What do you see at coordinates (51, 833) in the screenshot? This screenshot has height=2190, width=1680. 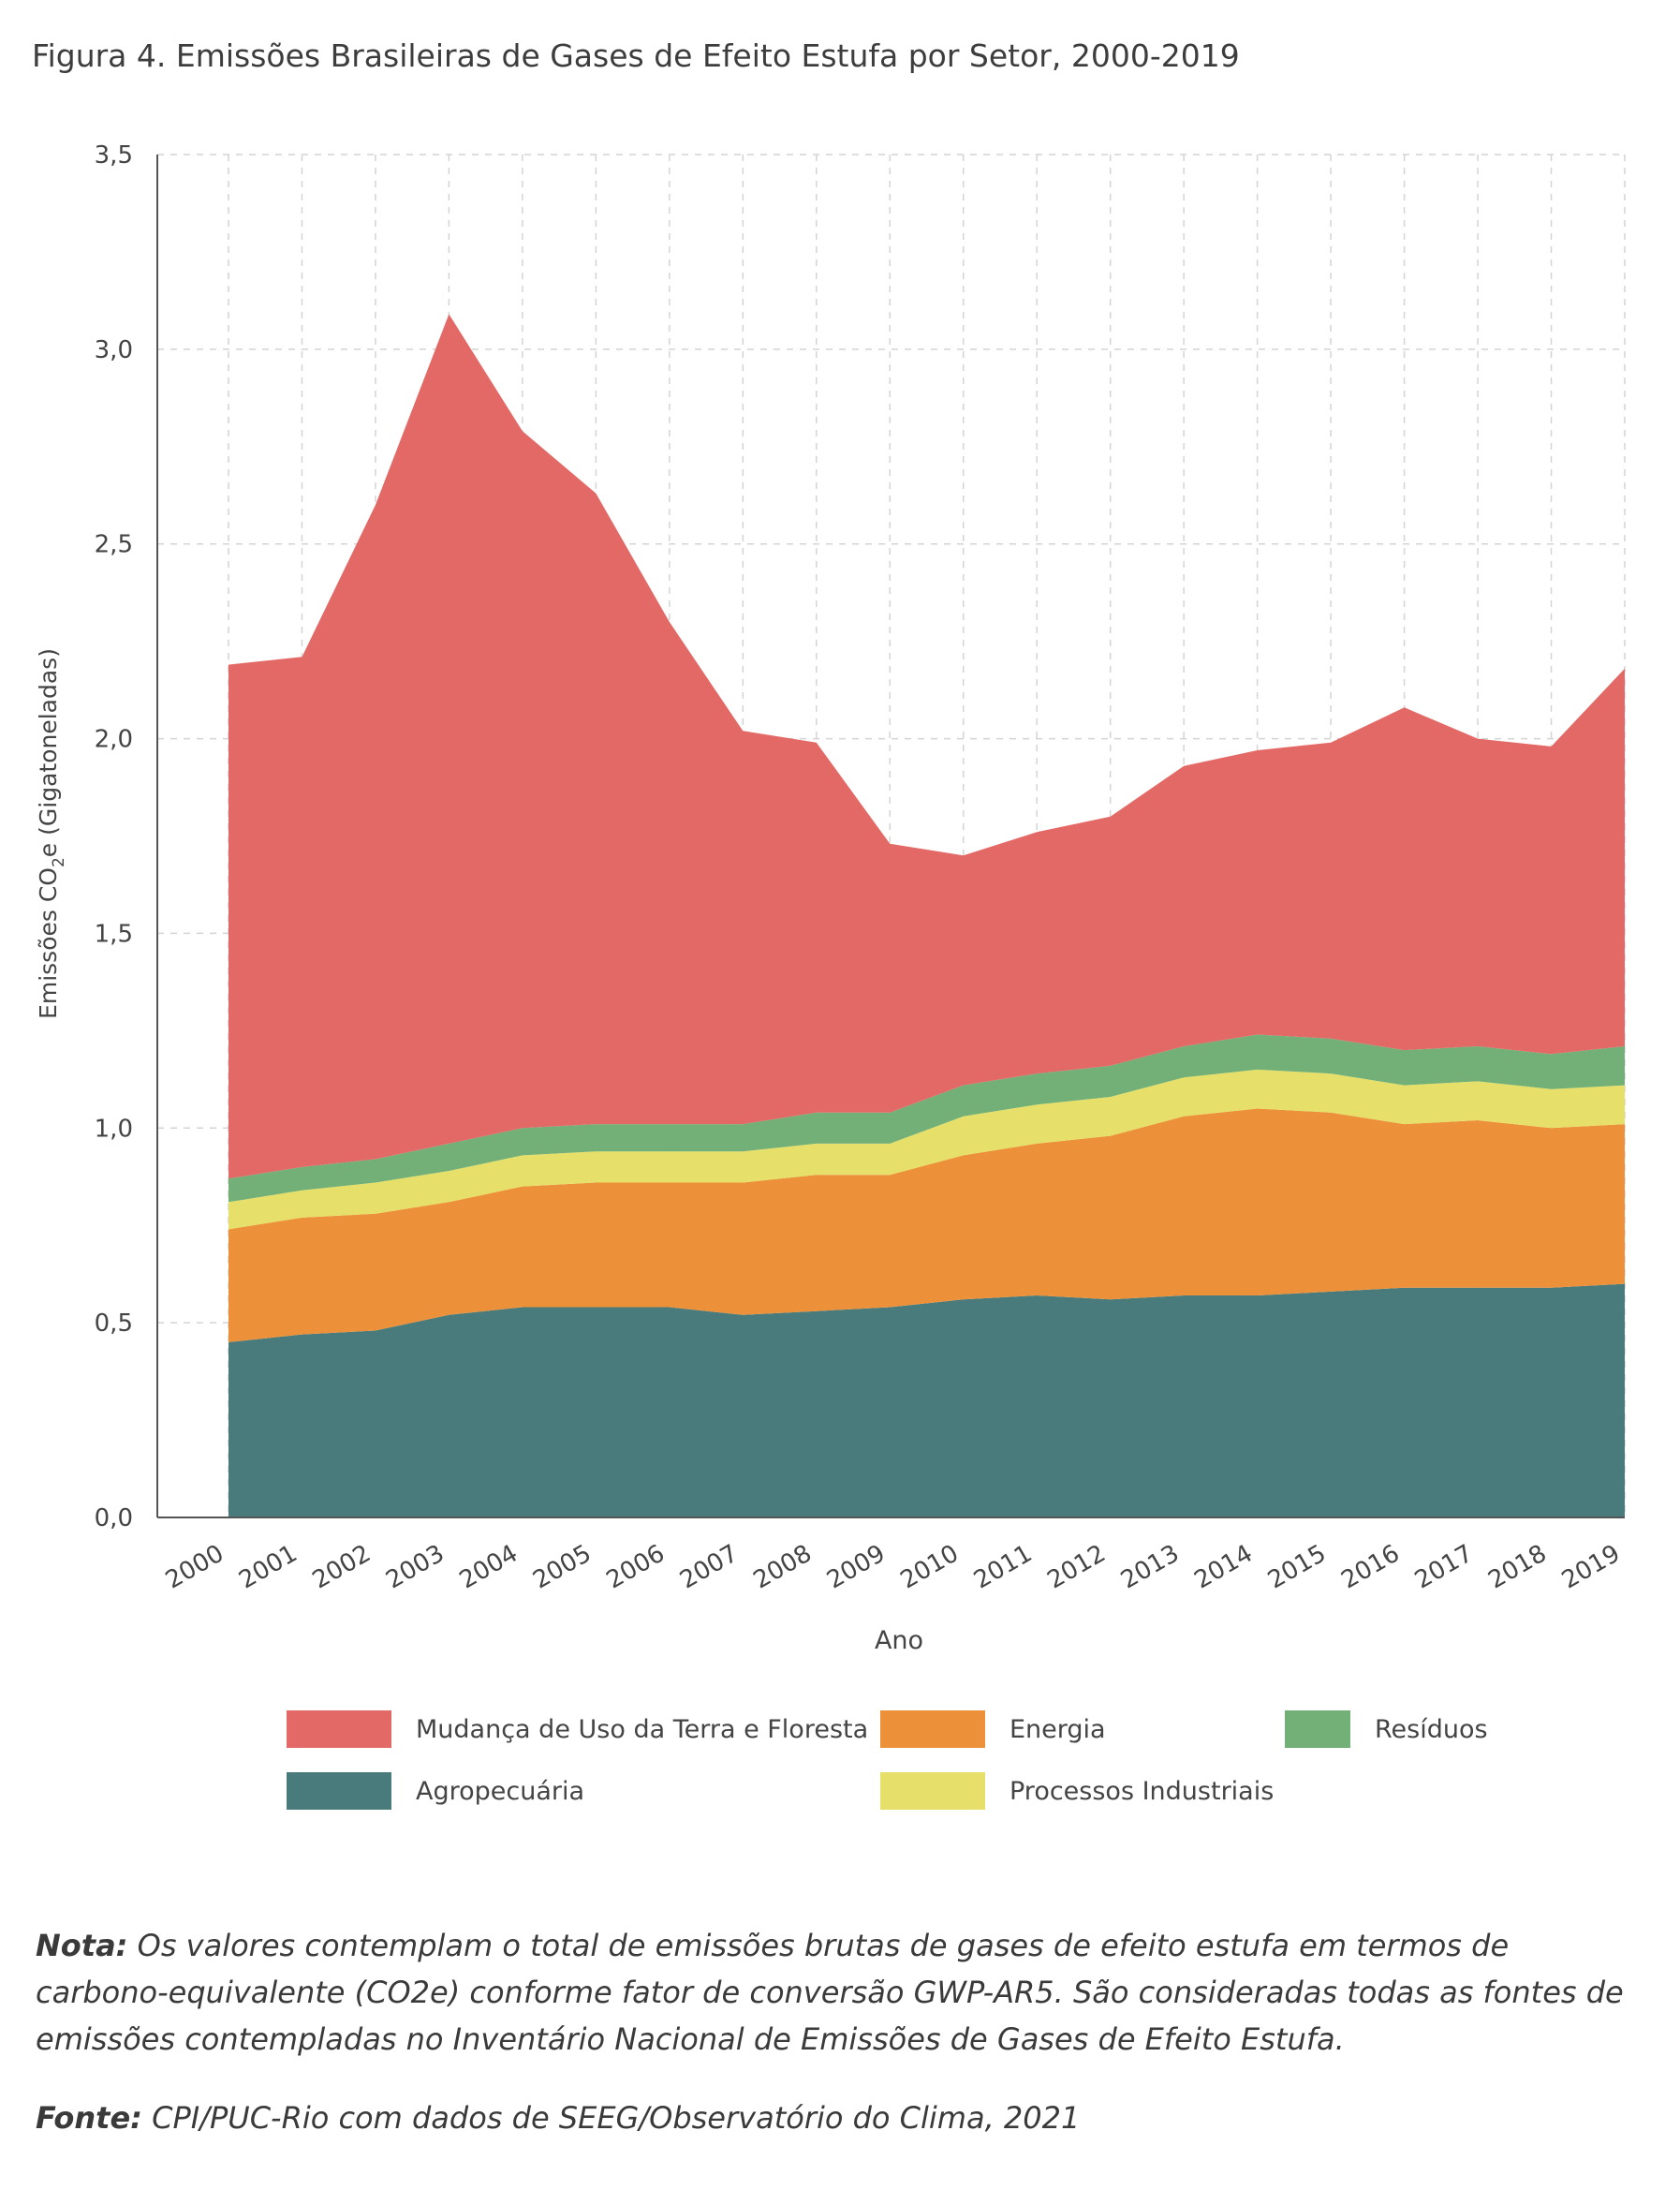 I see `y-axis-label: Emissões CO2e (Gigatoneladas)` at bounding box center [51, 833].